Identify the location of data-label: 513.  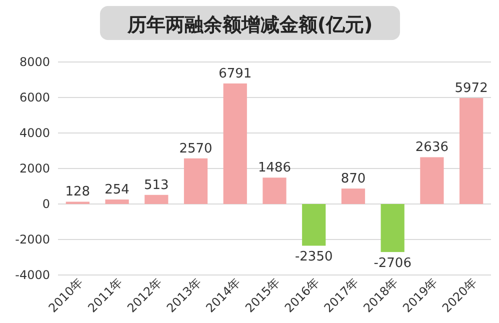
(156, 185).